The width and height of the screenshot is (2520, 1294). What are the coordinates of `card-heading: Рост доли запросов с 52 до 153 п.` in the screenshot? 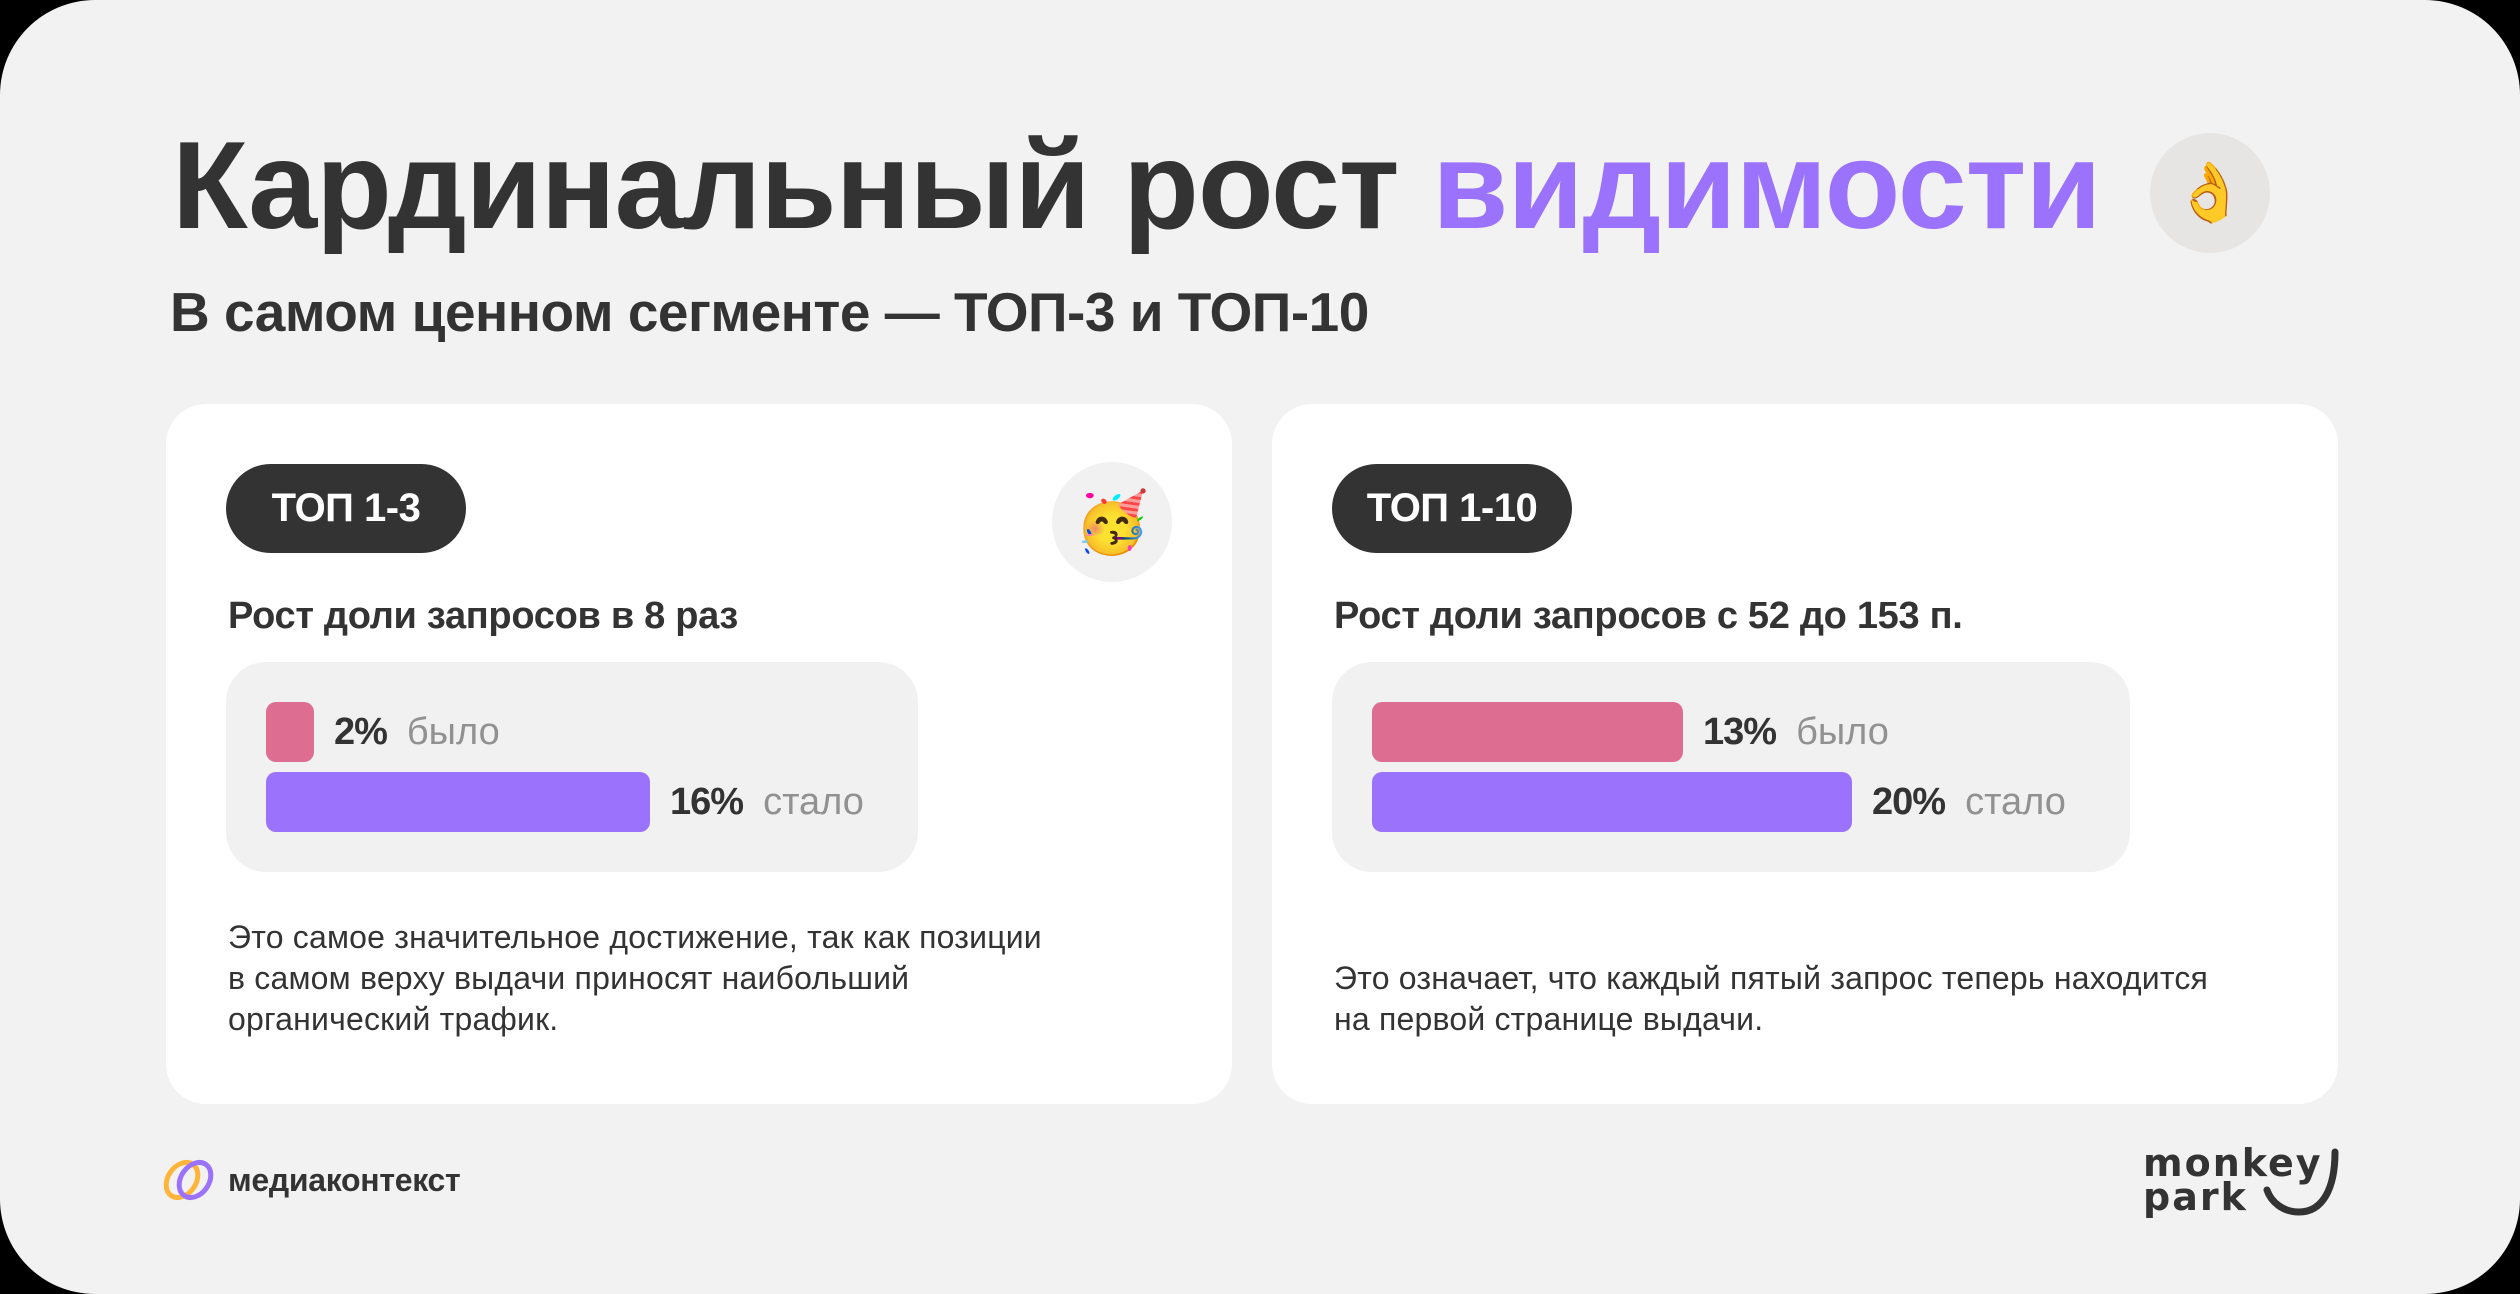 It's located at (1648, 616).